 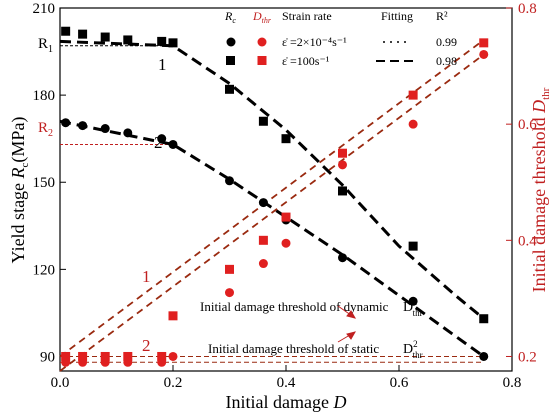 What do you see at coordinates (397, 16) in the screenshot?
I see `legend-col-fitting: Fitting` at bounding box center [397, 16].